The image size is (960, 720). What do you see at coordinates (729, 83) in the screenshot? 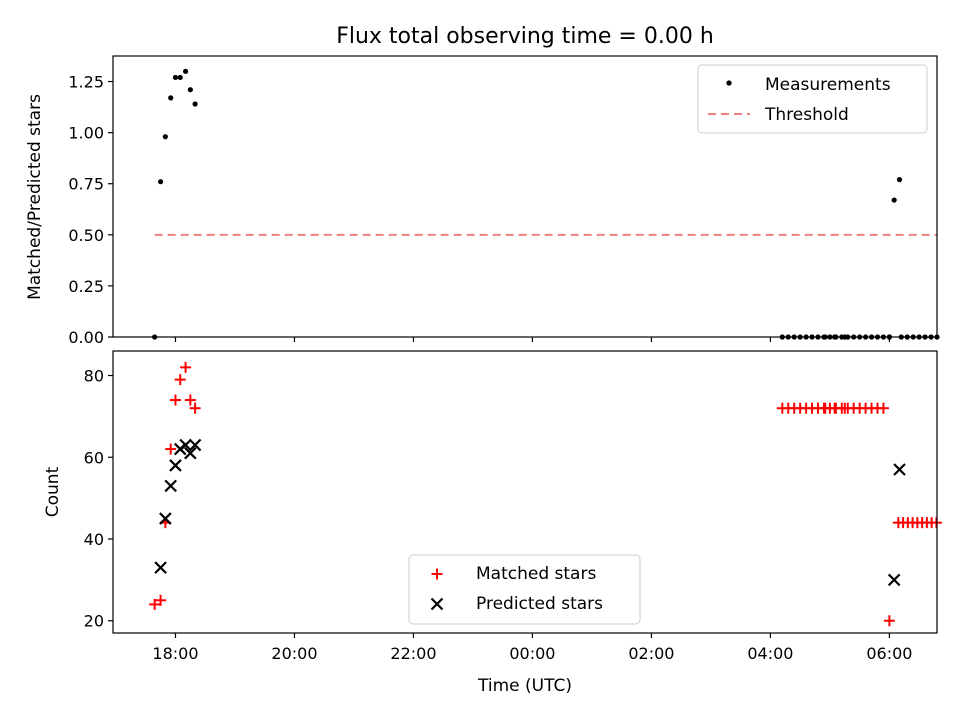
I see `legend-measurement-marker` at bounding box center [729, 83].